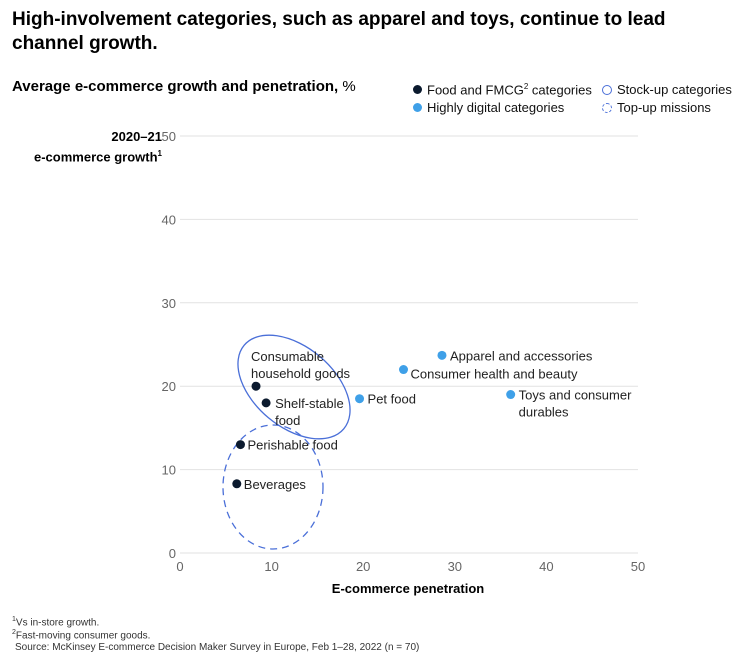  Describe the element at coordinates (87, 146) in the screenshot. I see `y-axis-label: 2020–21 e-commerce growth1` at that location.